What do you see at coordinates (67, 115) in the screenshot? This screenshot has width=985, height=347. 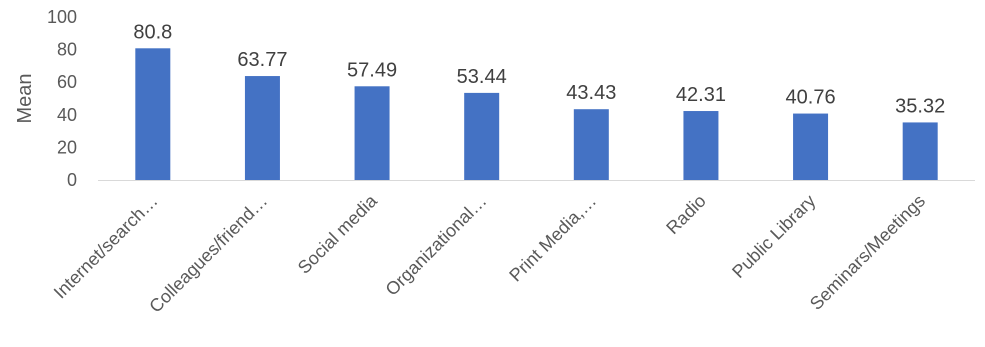 I see `y-tick-label: 40` at bounding box center [67, 115].